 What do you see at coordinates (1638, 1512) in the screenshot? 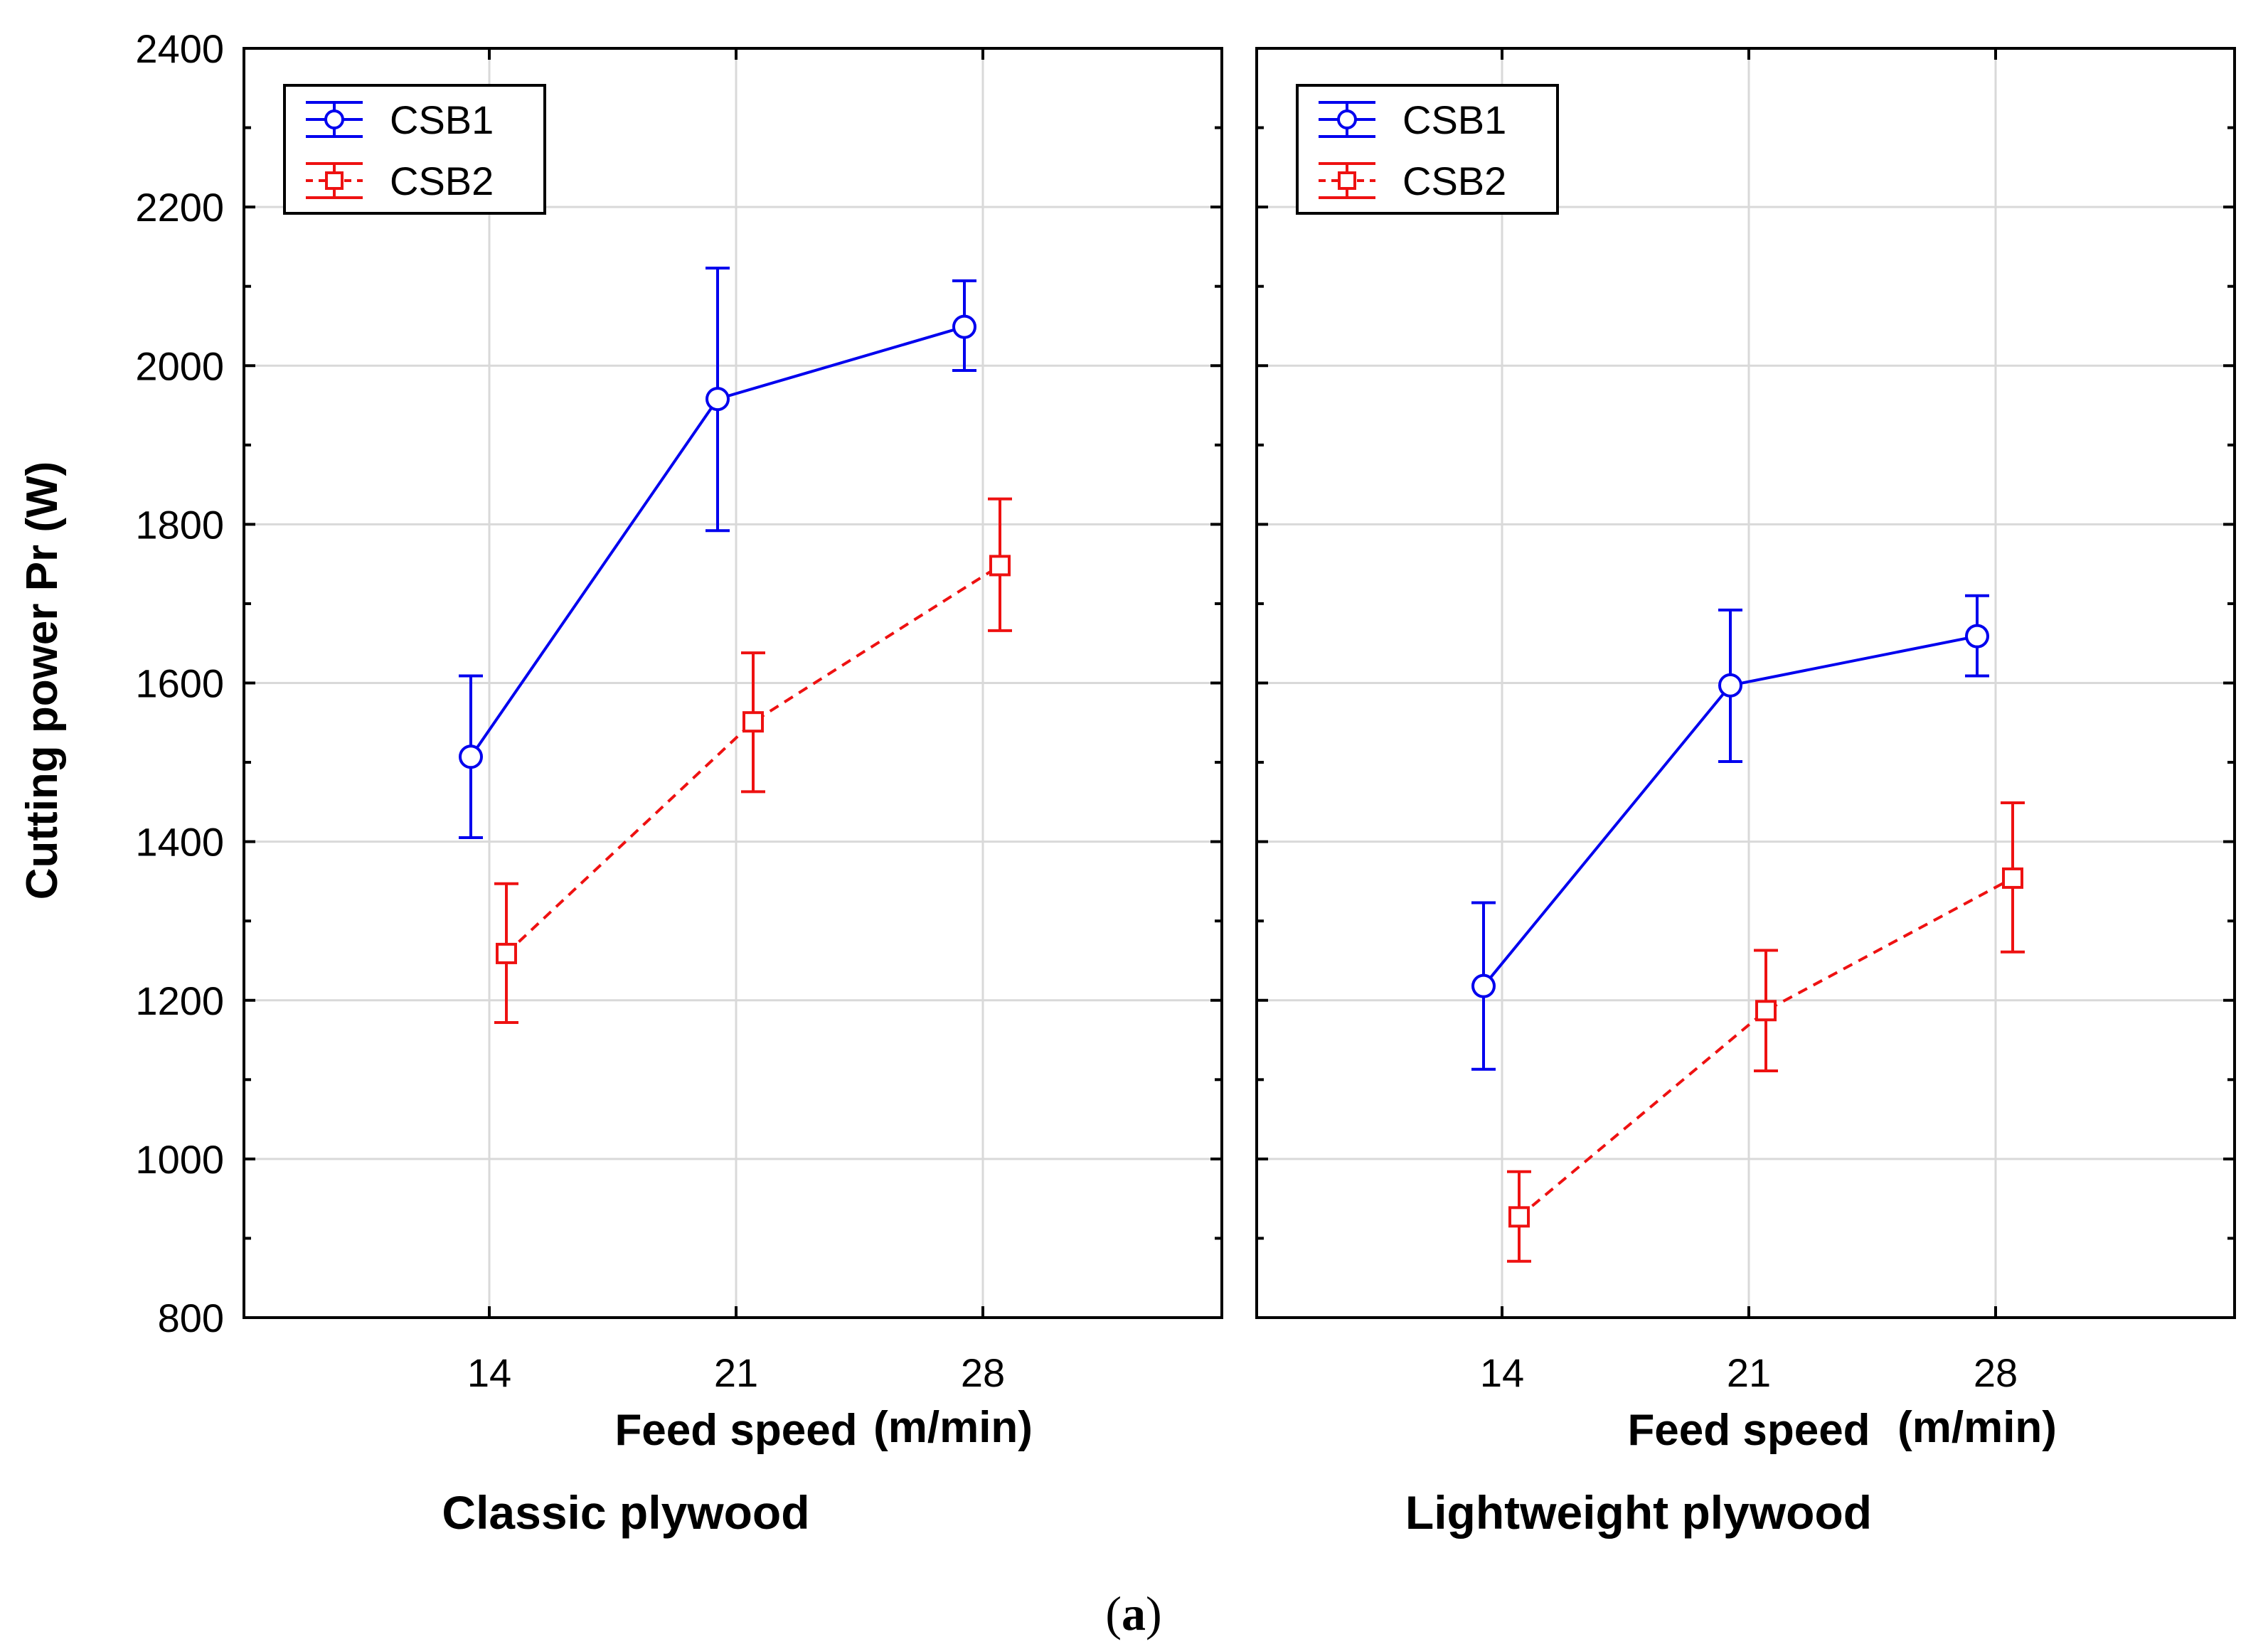
I see `panel-title: Lightweight plywood` at bounding box center [1638, 1512].